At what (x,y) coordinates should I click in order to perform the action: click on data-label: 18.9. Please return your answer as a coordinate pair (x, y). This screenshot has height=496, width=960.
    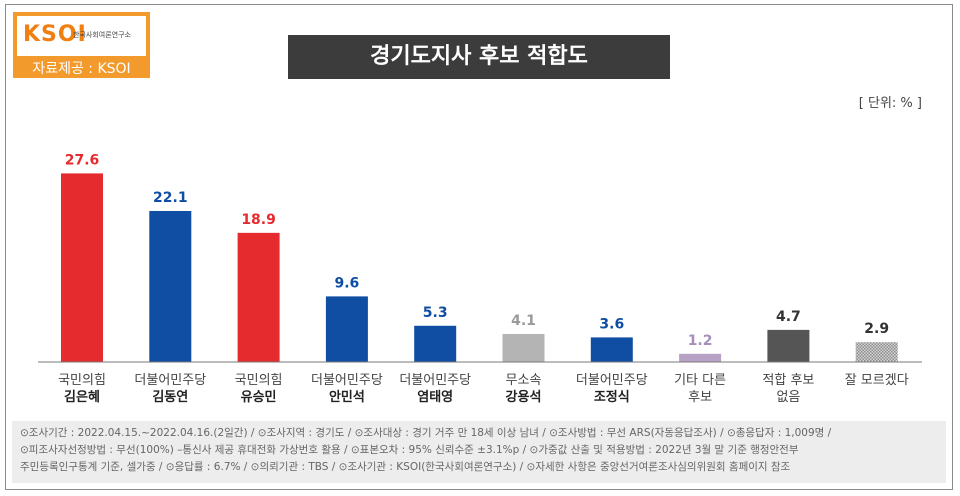
    Looking at the image, I should click on (258, 220).